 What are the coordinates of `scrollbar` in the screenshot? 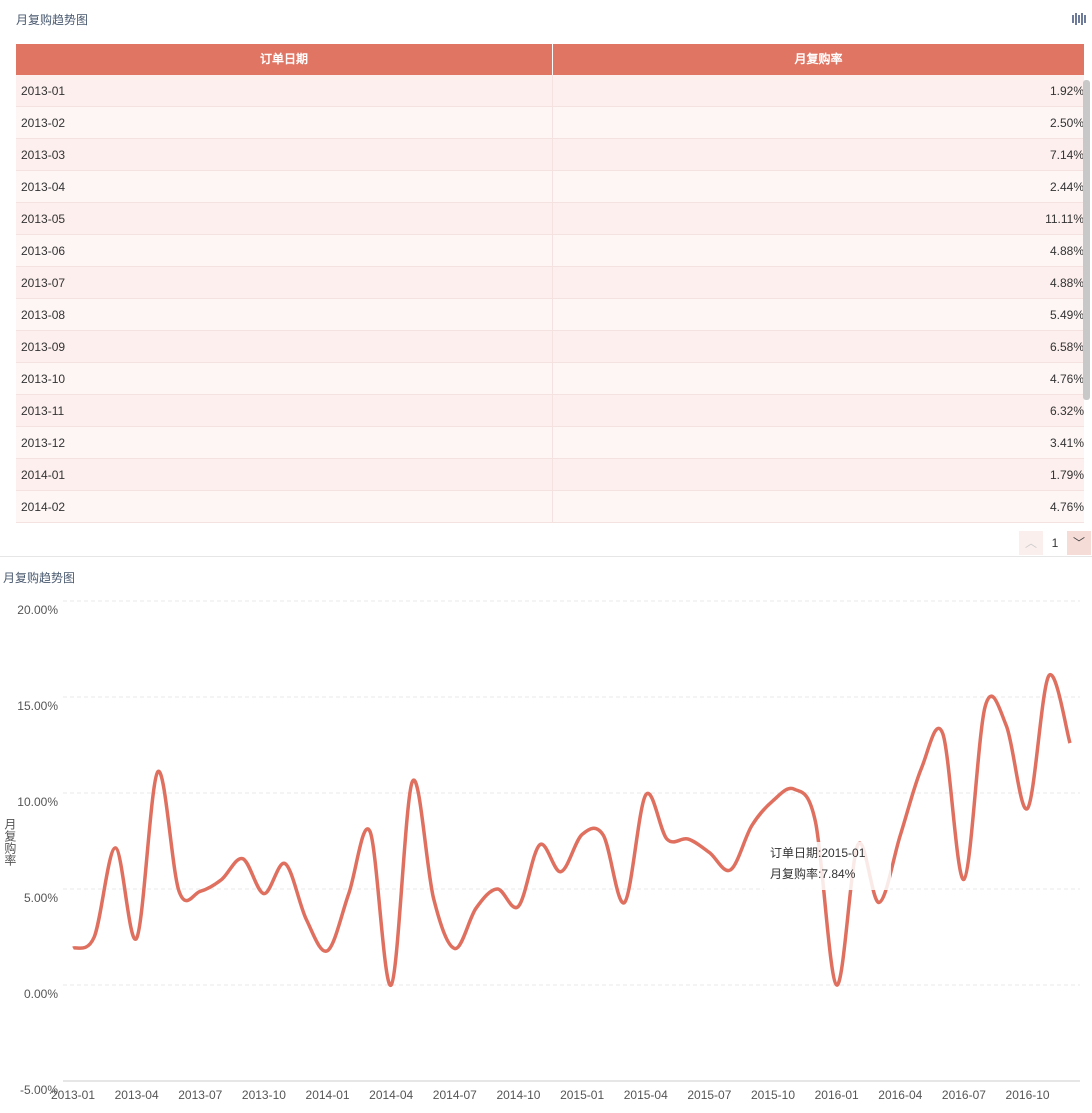 It's located at (1086, 240).